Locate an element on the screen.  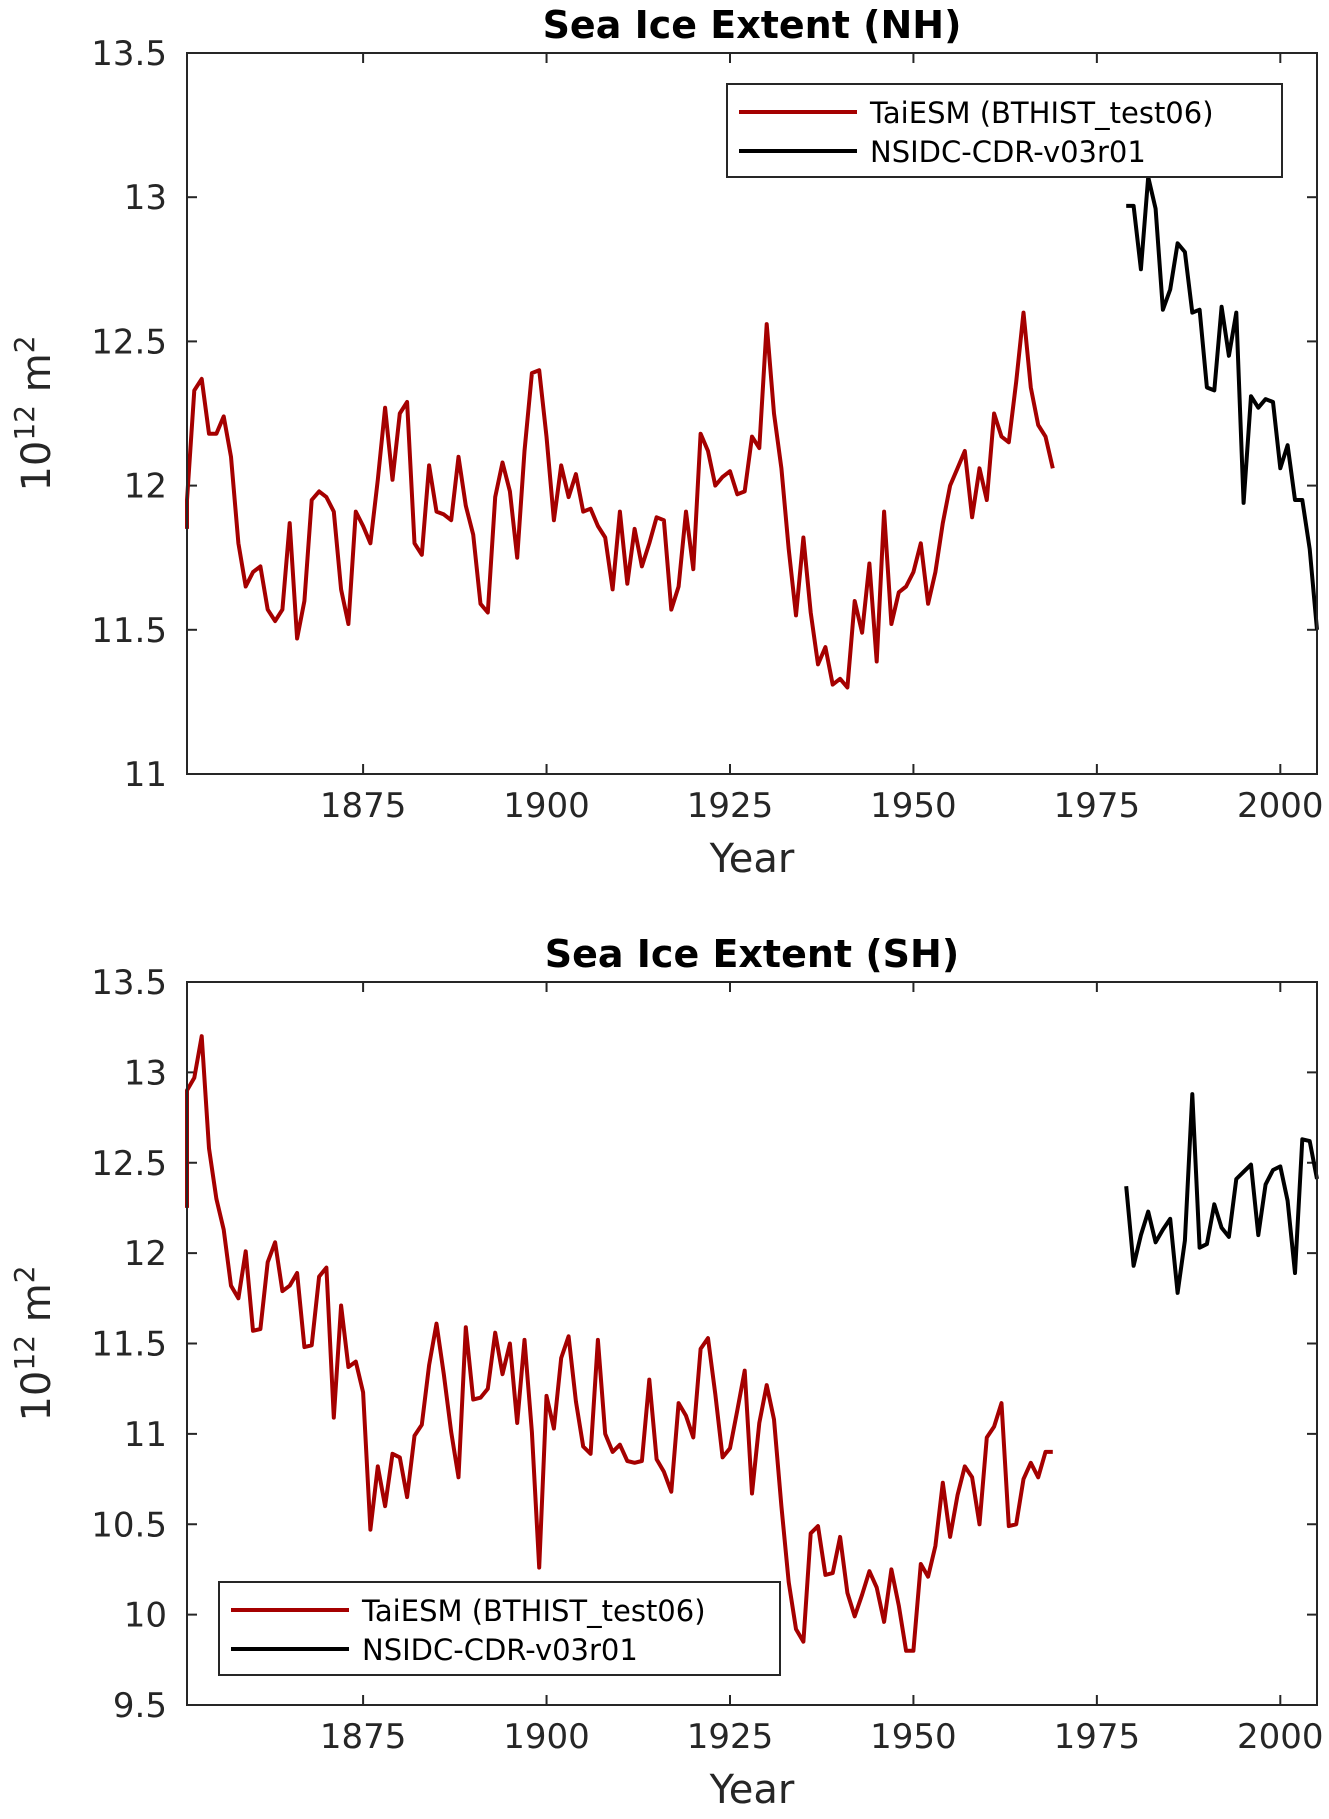
chart-title: Sea Ice Extent (SH) is located at coordinates (752, 954).